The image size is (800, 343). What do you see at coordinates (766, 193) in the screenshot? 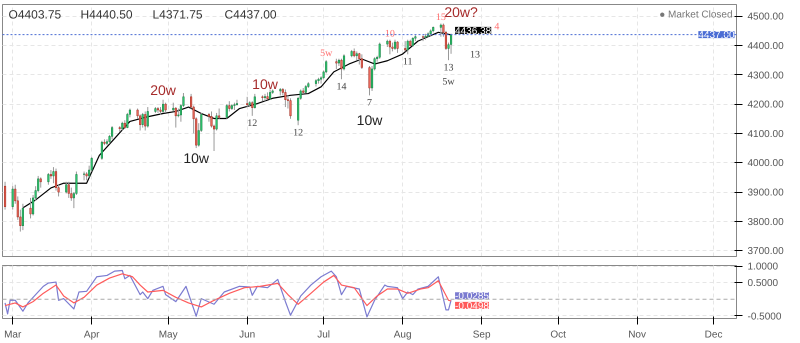
I see `y-tick-label: 3900.00` at bounding box center [766, 193].